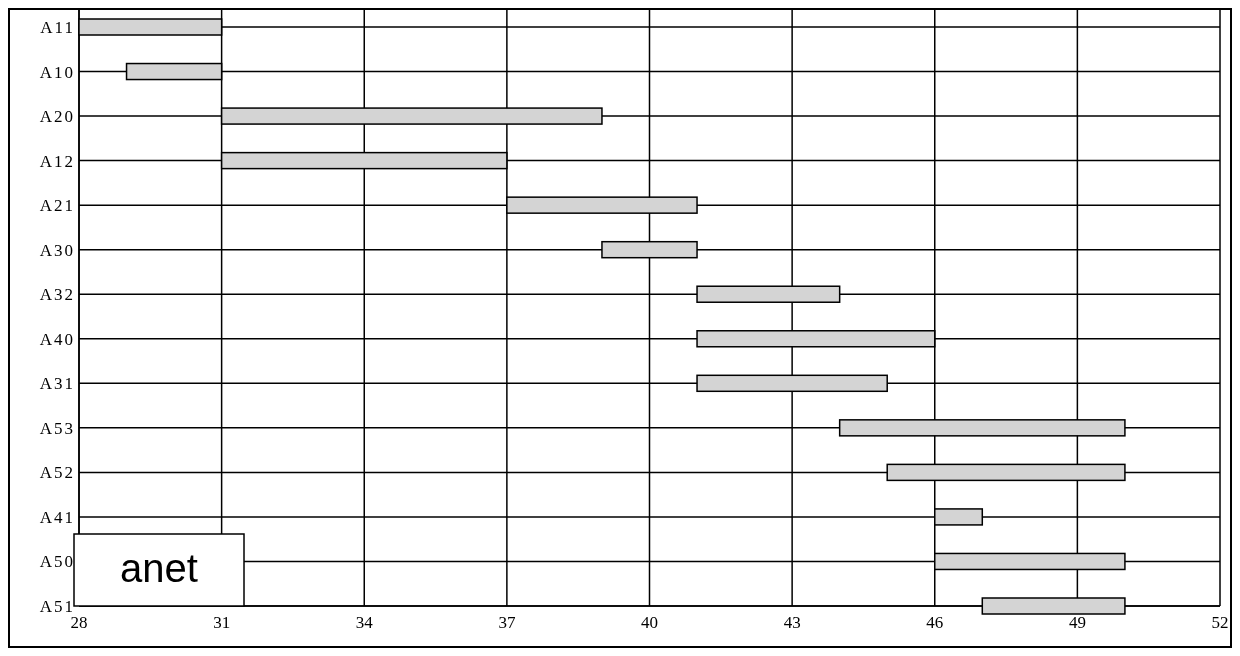 This screenshot has height=656, width=1240. What do you see at coordinates (57, 339) in the screenshot?
I see `y-tick-label: A40` at bounding box center [57, 339].